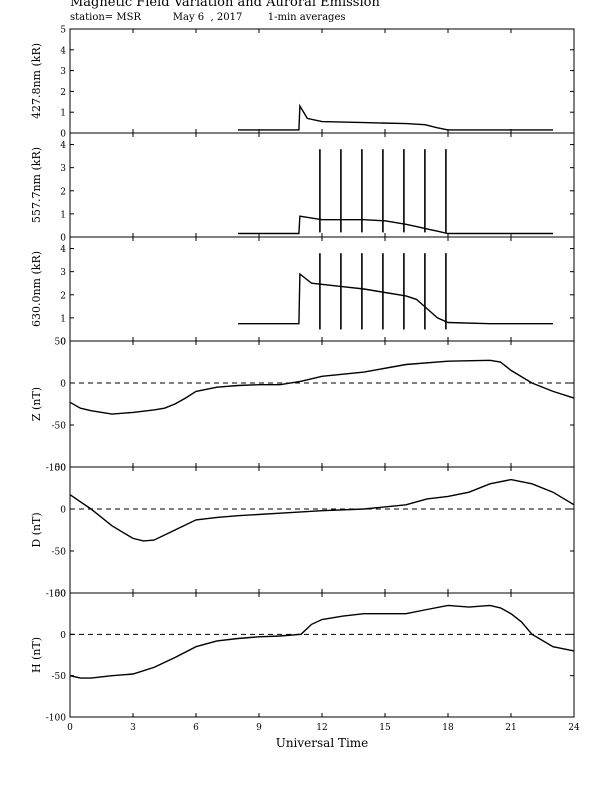  Describe the element at coordinates (36, 655) in the screenshot. I see `y-axis-label: H (nT)` at that location.